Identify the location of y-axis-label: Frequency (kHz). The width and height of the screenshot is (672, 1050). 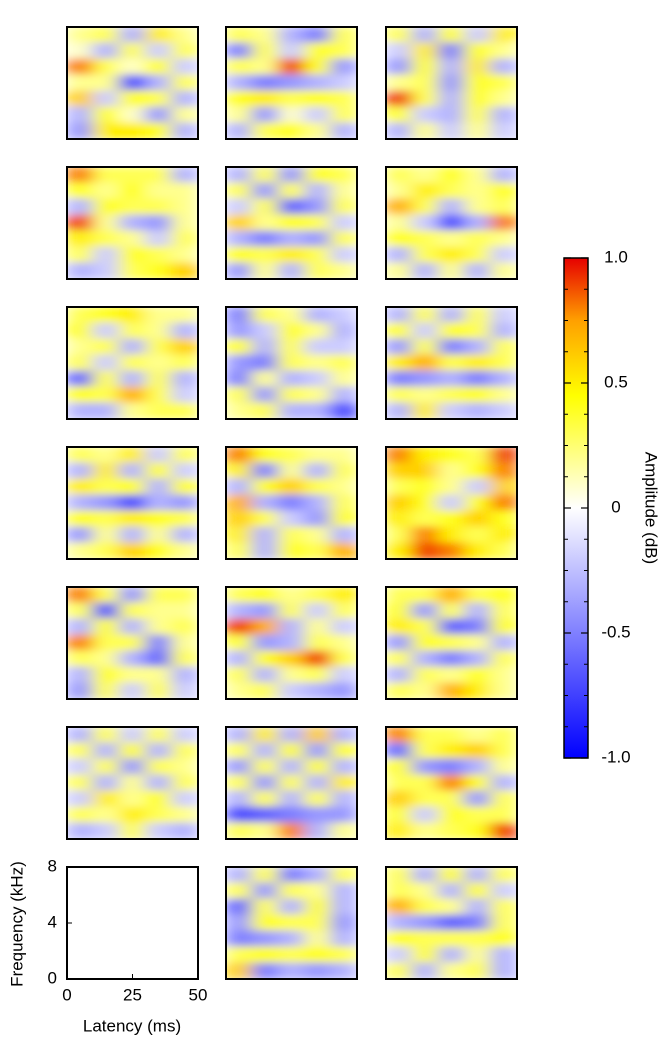
(16, 924).